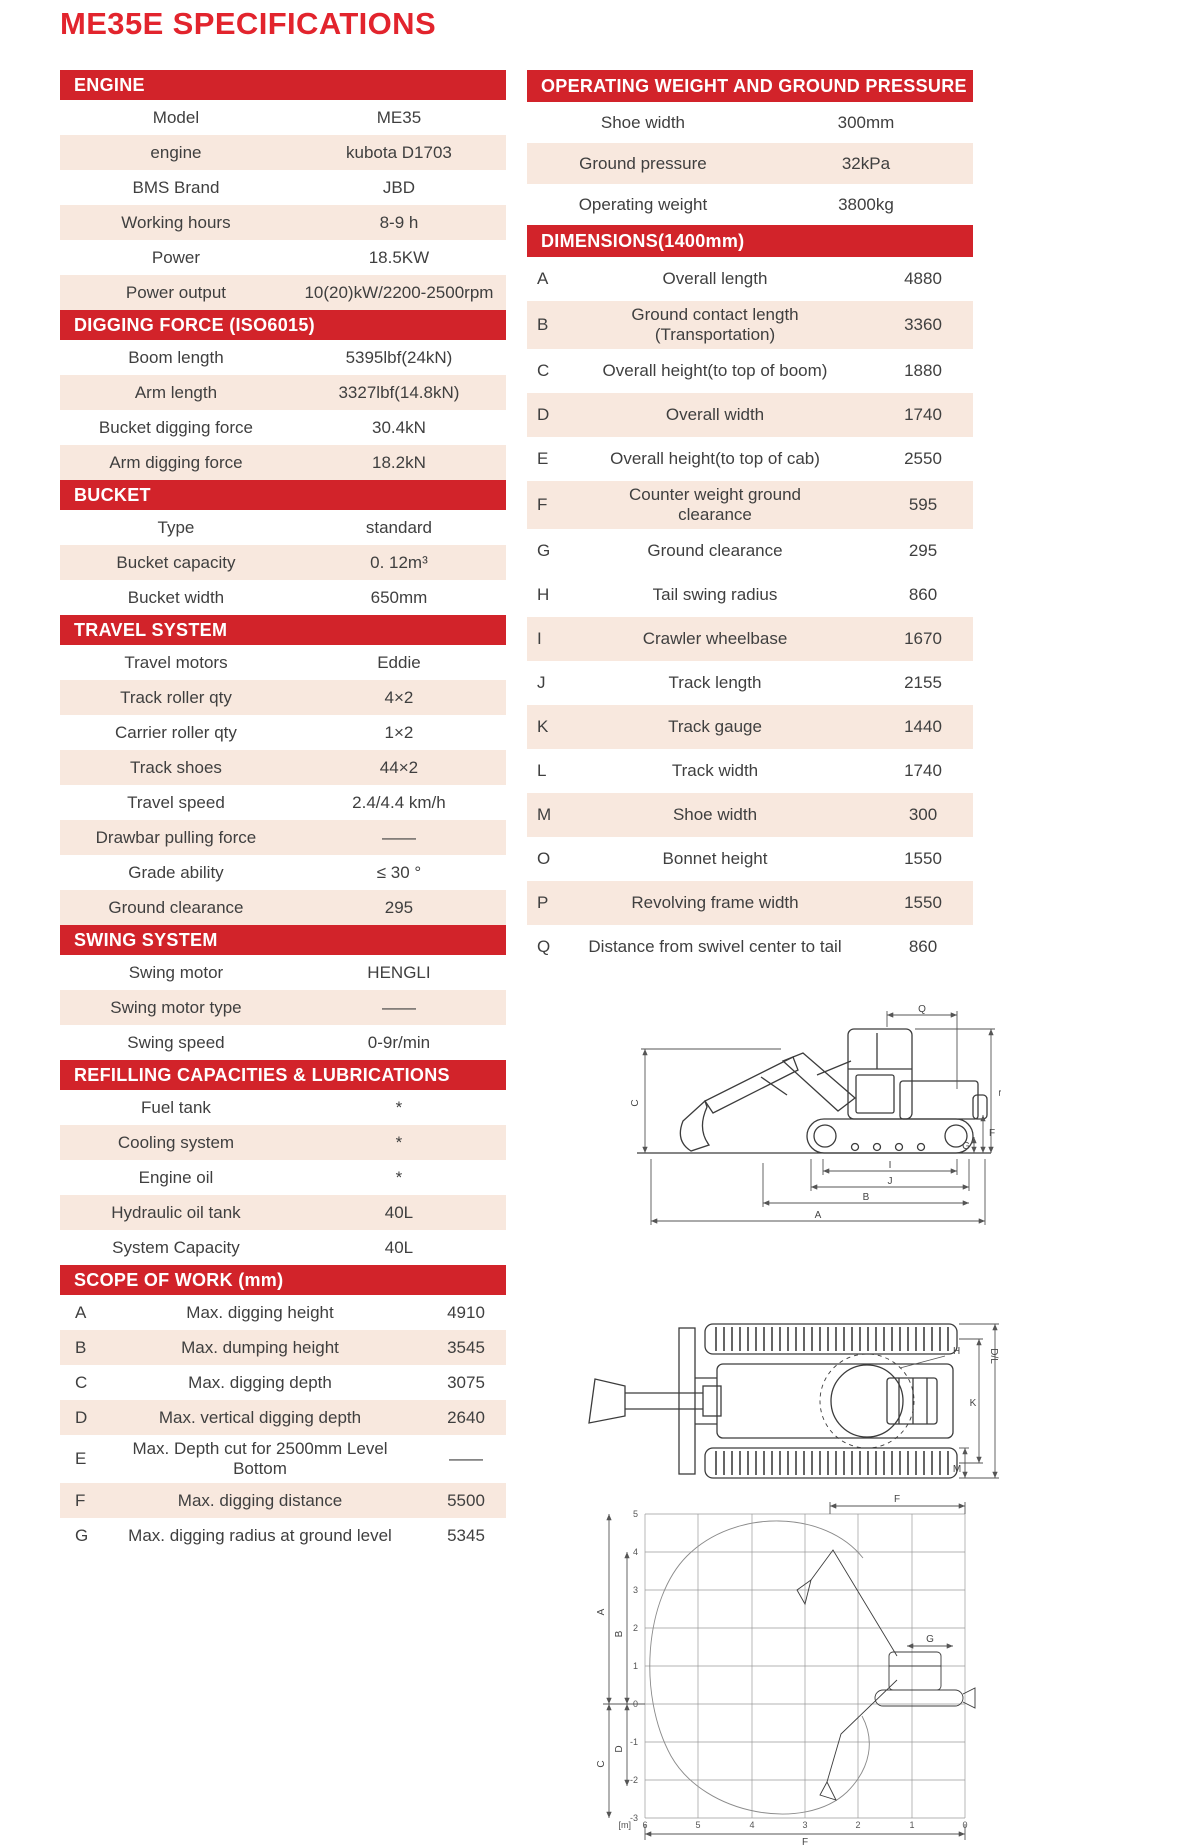  Describe the element at coordinates (466, 1417) in the screenshot. I see `spec-value: 2640` at that location.